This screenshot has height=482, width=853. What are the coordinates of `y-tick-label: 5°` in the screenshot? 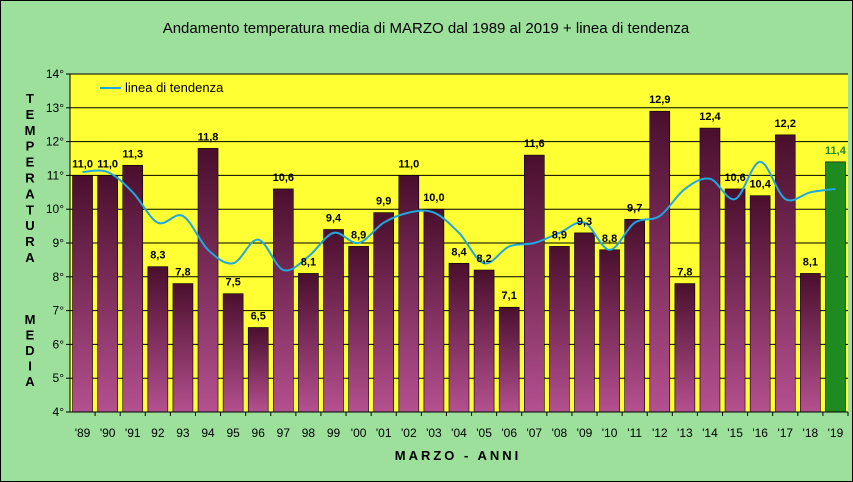 It's located at (59, 378).